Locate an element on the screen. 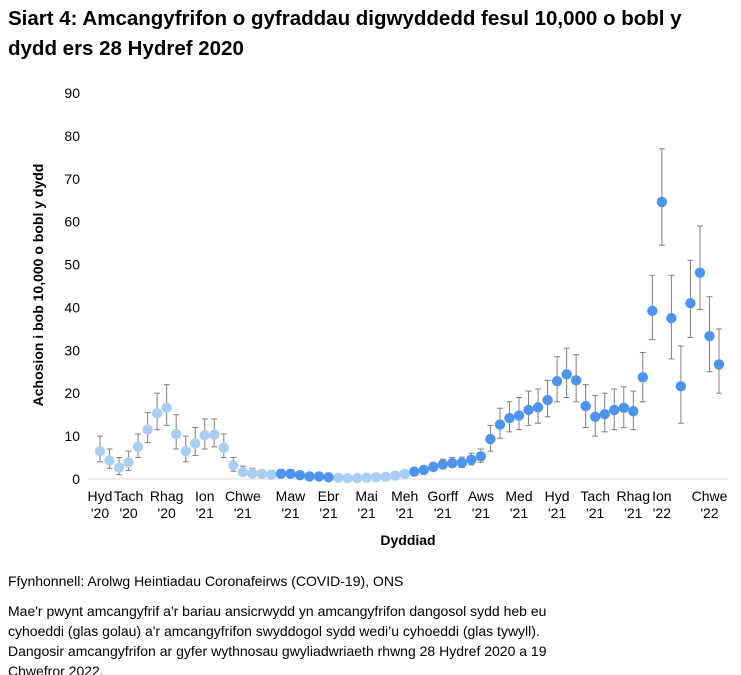  x-tick-label: Tach '20 is located at coordinates (129, 504).